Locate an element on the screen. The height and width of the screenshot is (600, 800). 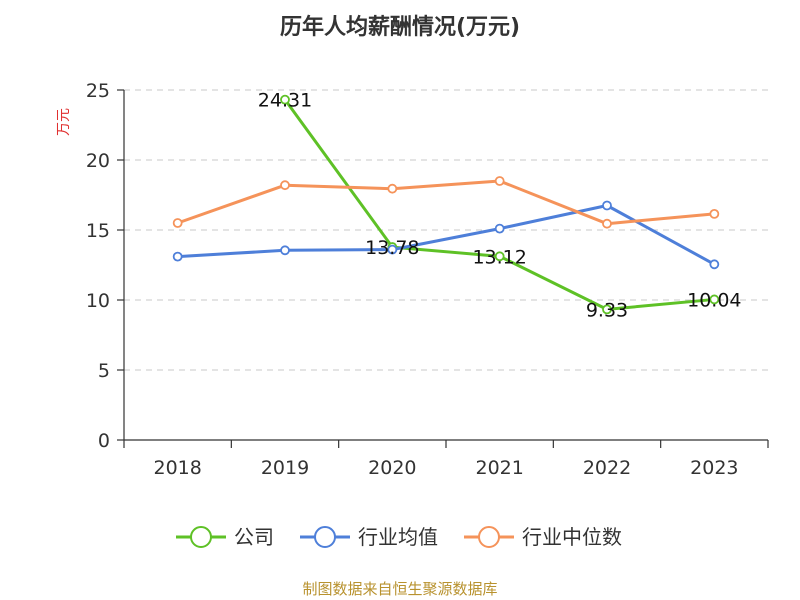
series-0-point-2019 is located at coordinates (285, 99).